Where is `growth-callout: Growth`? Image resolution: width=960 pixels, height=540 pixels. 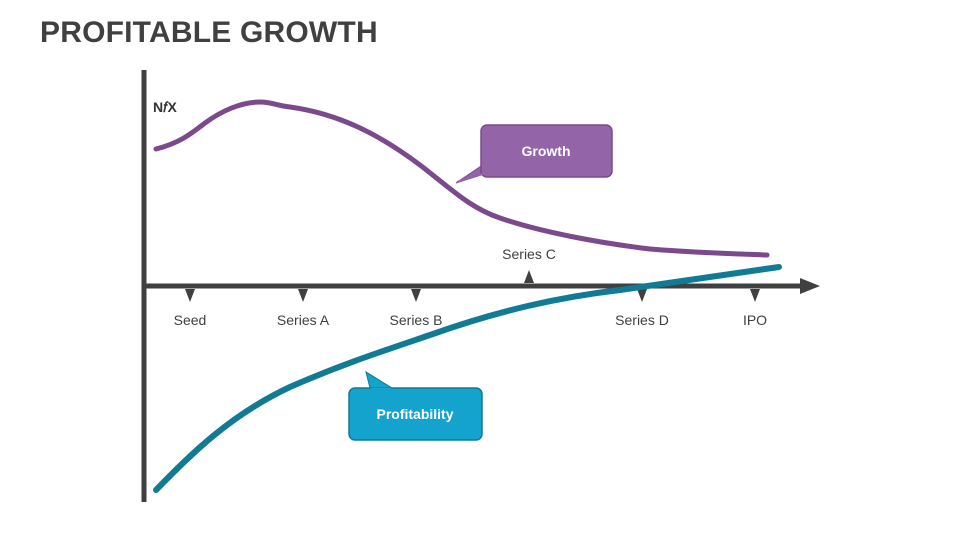
growth-callout: Growth is located at coordinates (534, 154).